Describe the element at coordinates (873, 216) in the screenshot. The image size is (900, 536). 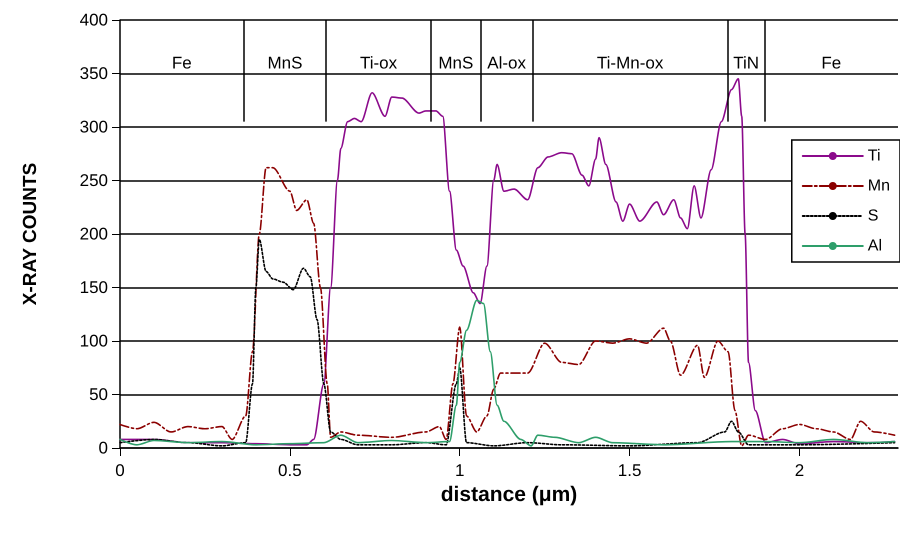
I see `legend-label: S` at that location.